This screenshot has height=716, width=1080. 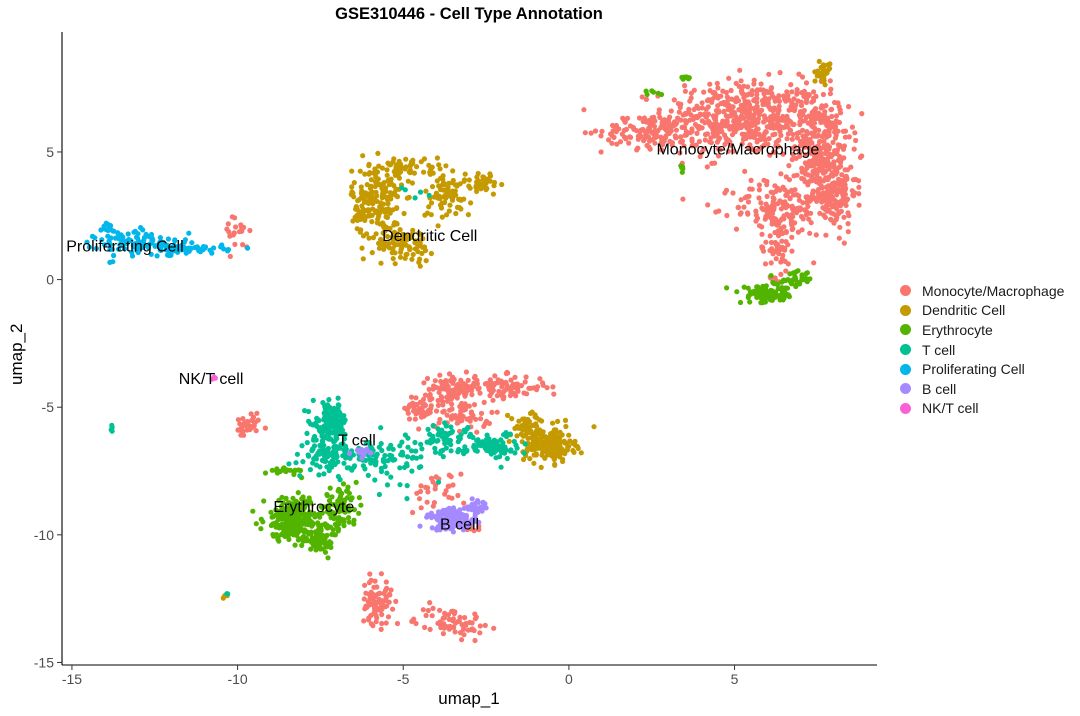 What do you see at coordinates (167, 242) in the screenshot?
I see `series-proliferating-cell` at bounding box center [167, 242].